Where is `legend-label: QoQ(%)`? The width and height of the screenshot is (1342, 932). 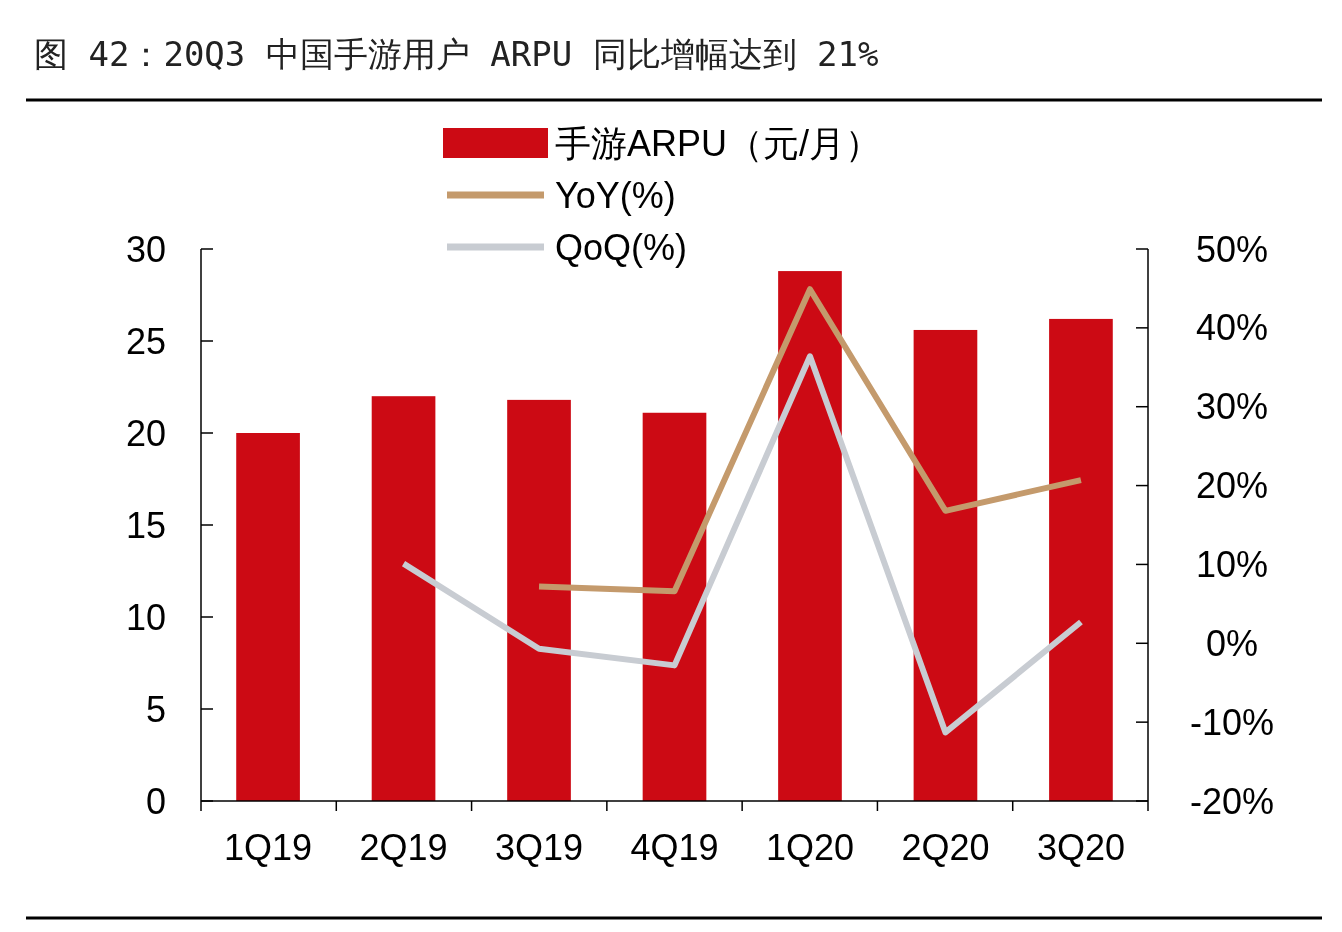
legend-label: QoQ(%) is located at coordinates (621, 247).